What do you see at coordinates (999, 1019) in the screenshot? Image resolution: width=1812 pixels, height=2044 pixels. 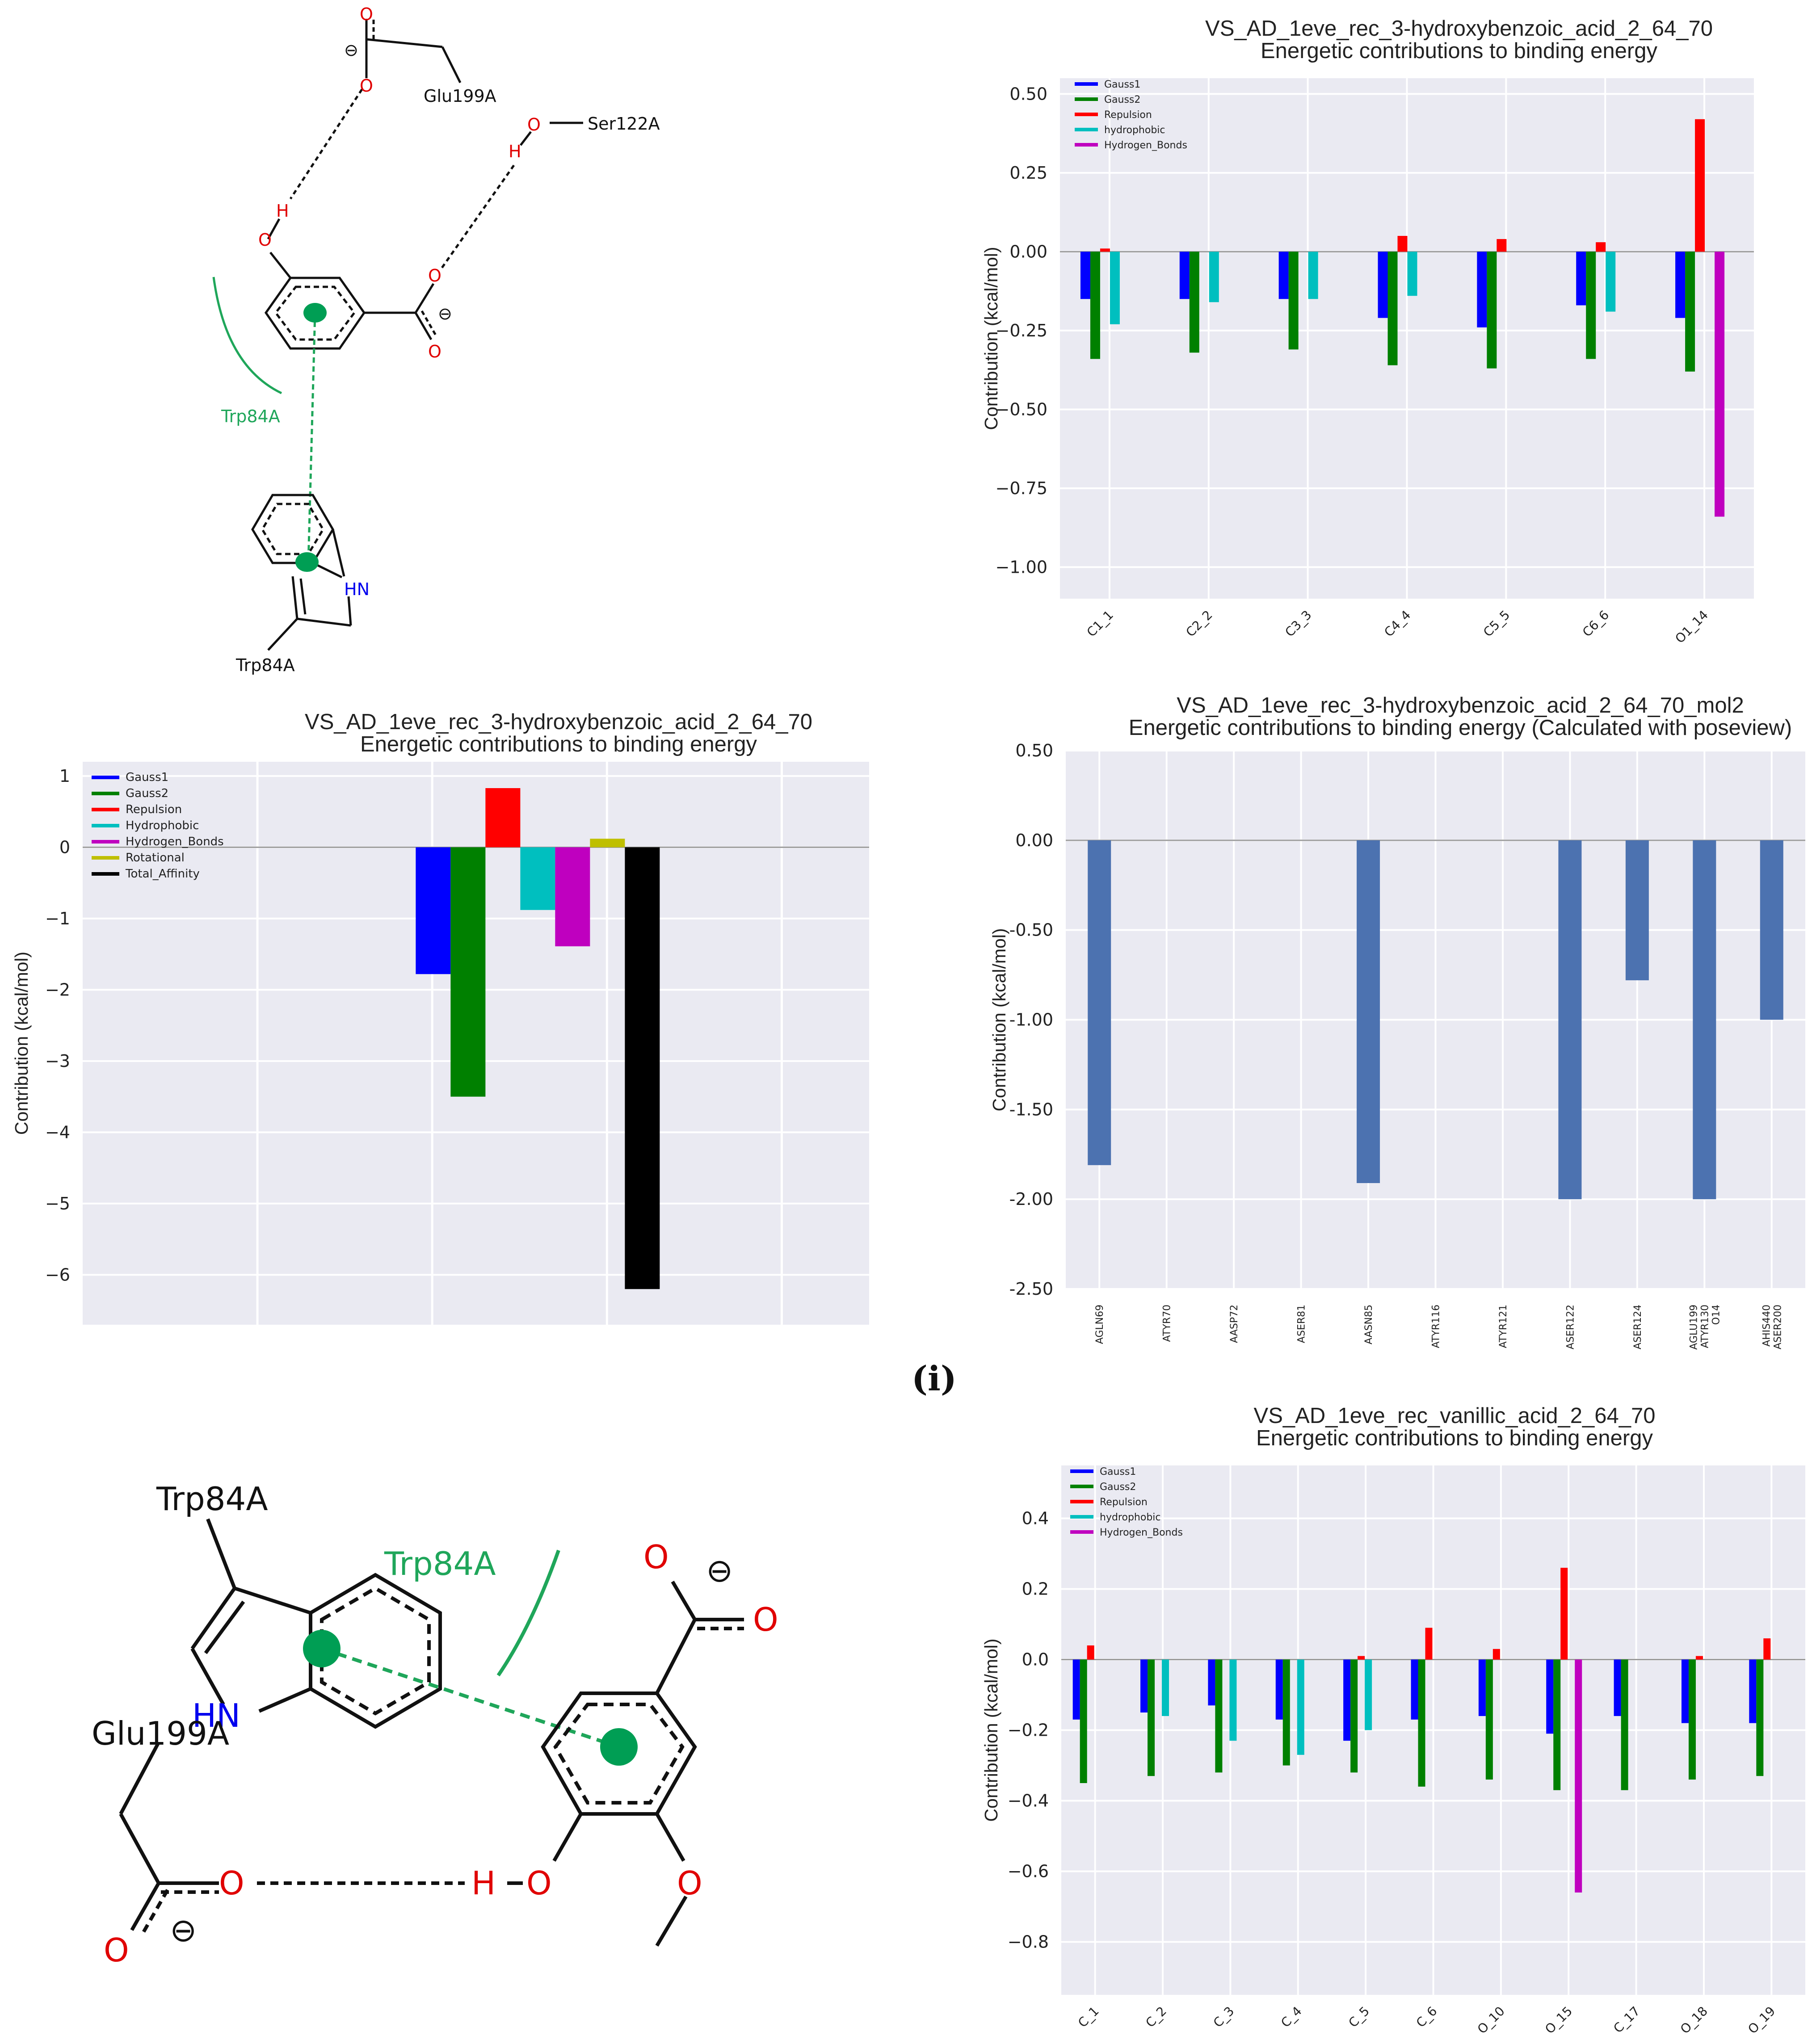 I see `y-axis-label: Contribution (kcal/mol)` at bounding box center [999, 1019].